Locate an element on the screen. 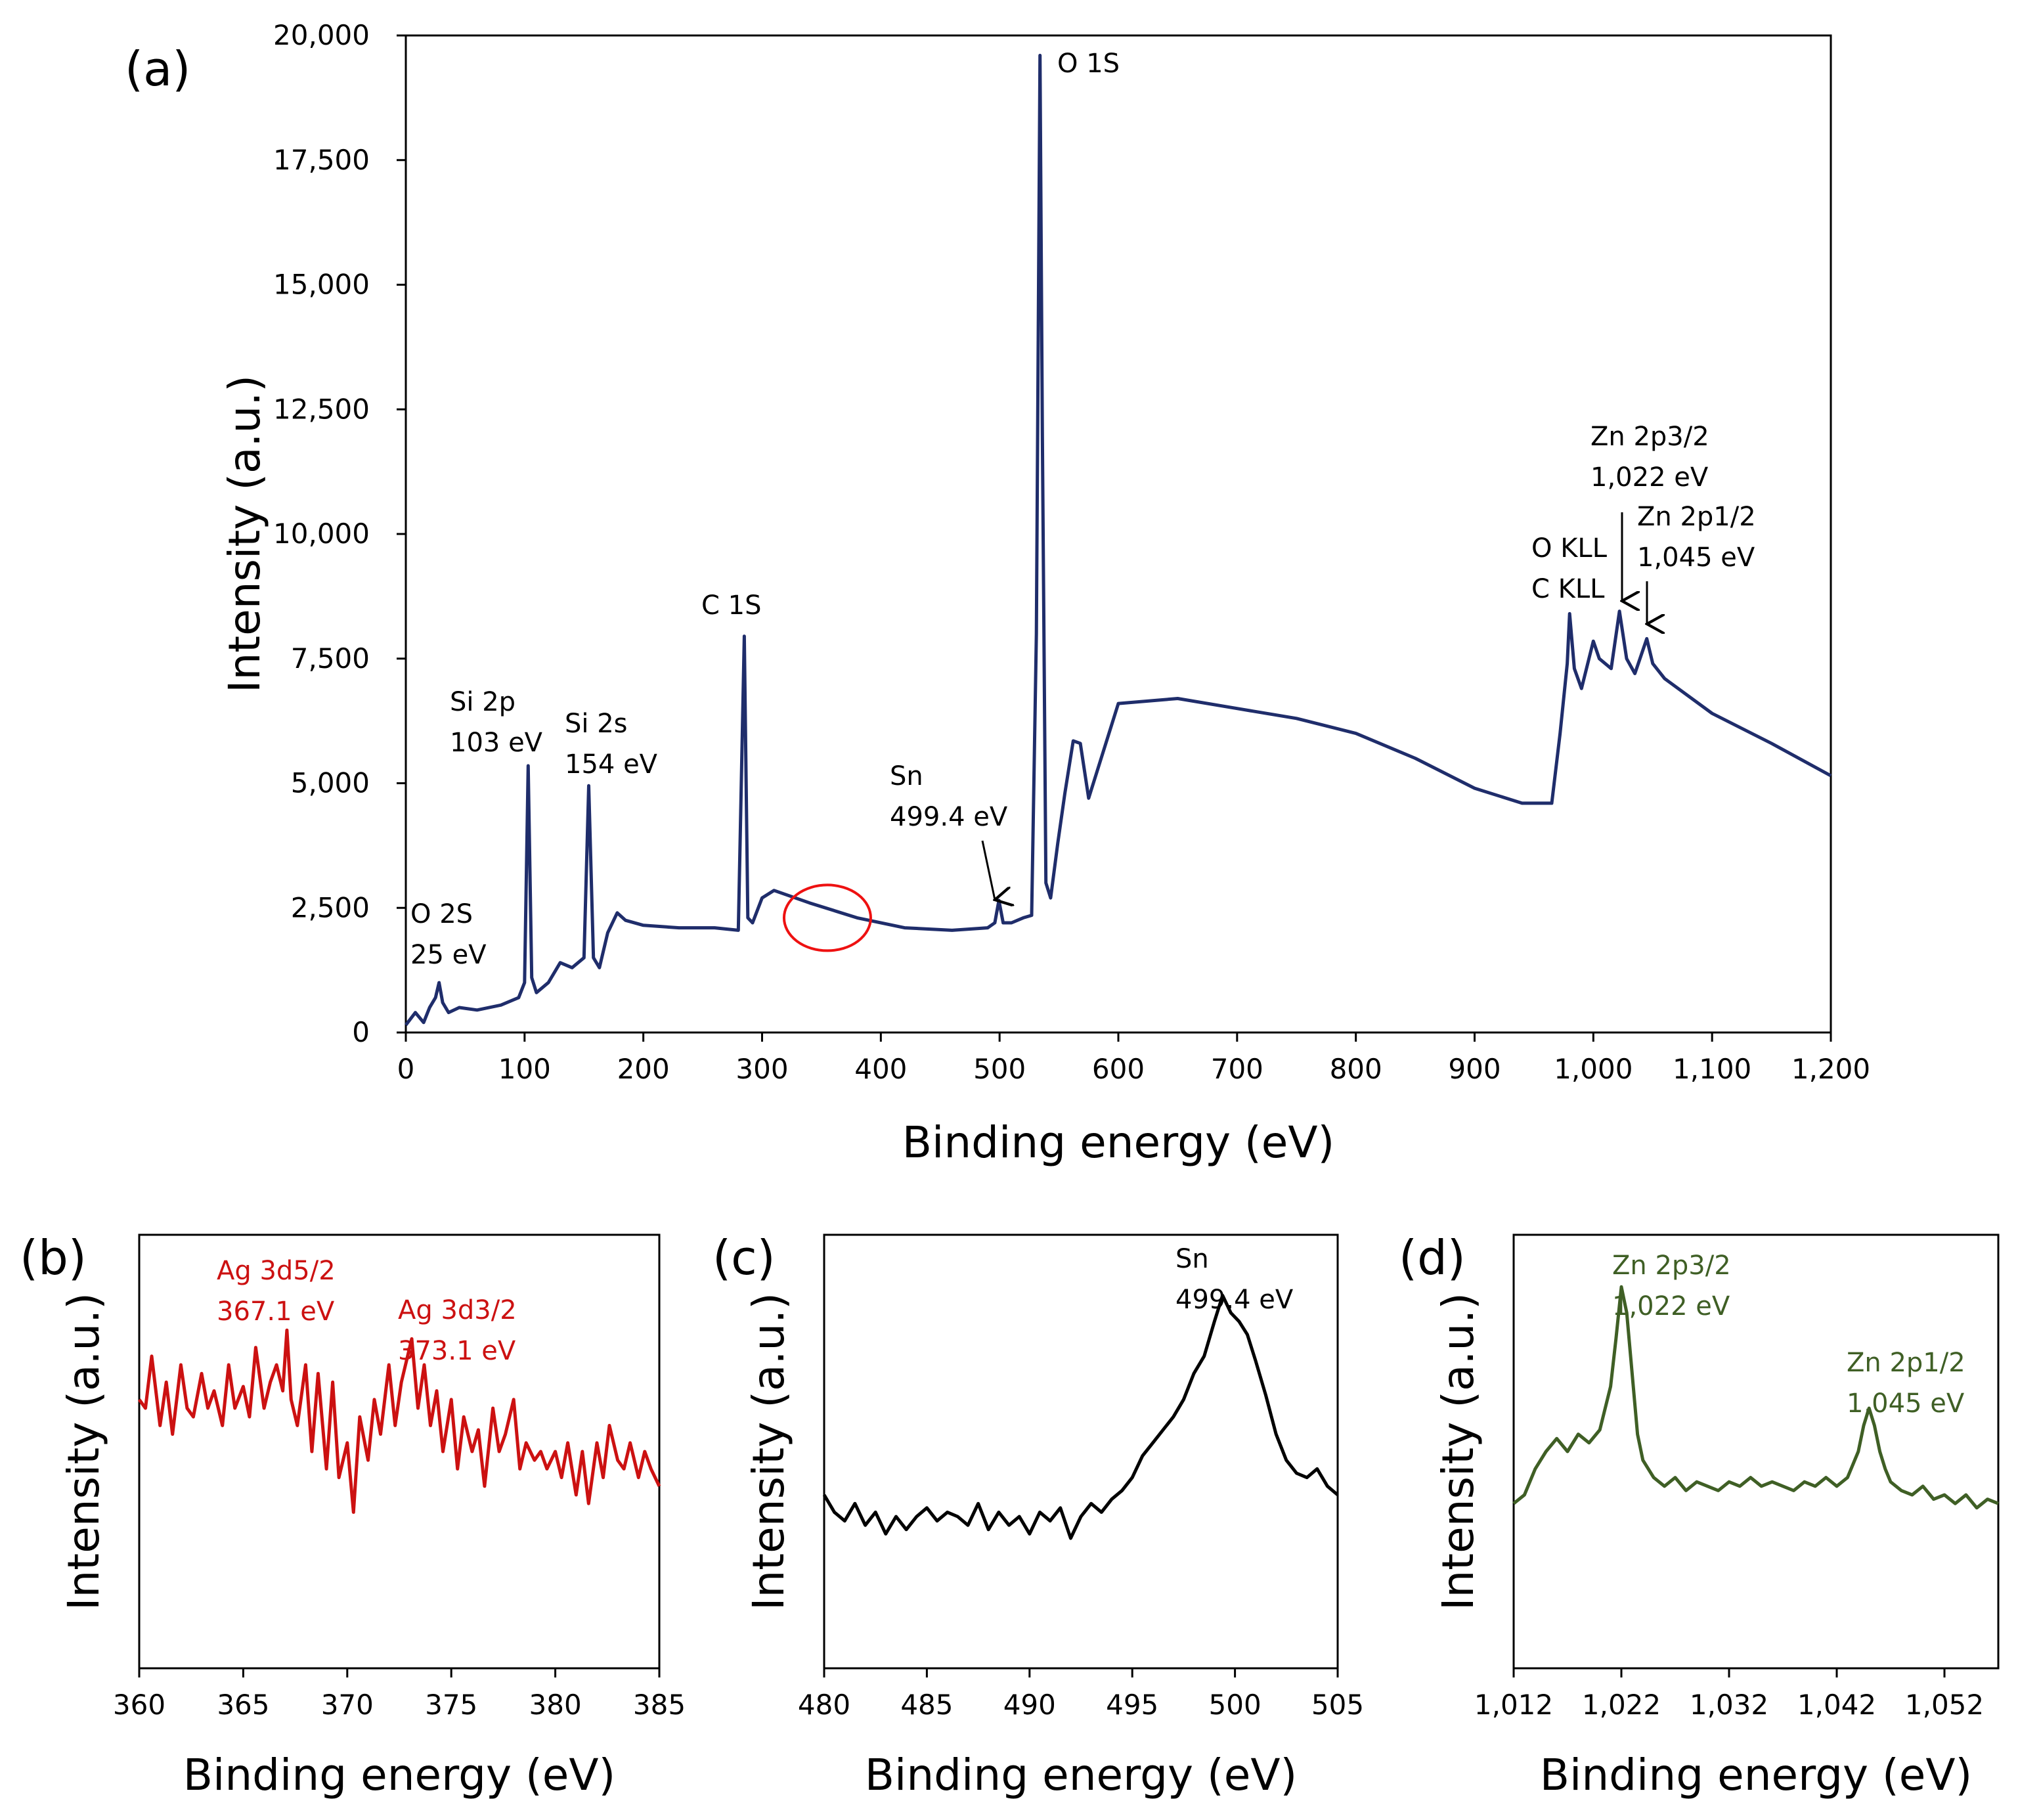  x-tick-label: 495 is located at coordinates (1132, 1705).